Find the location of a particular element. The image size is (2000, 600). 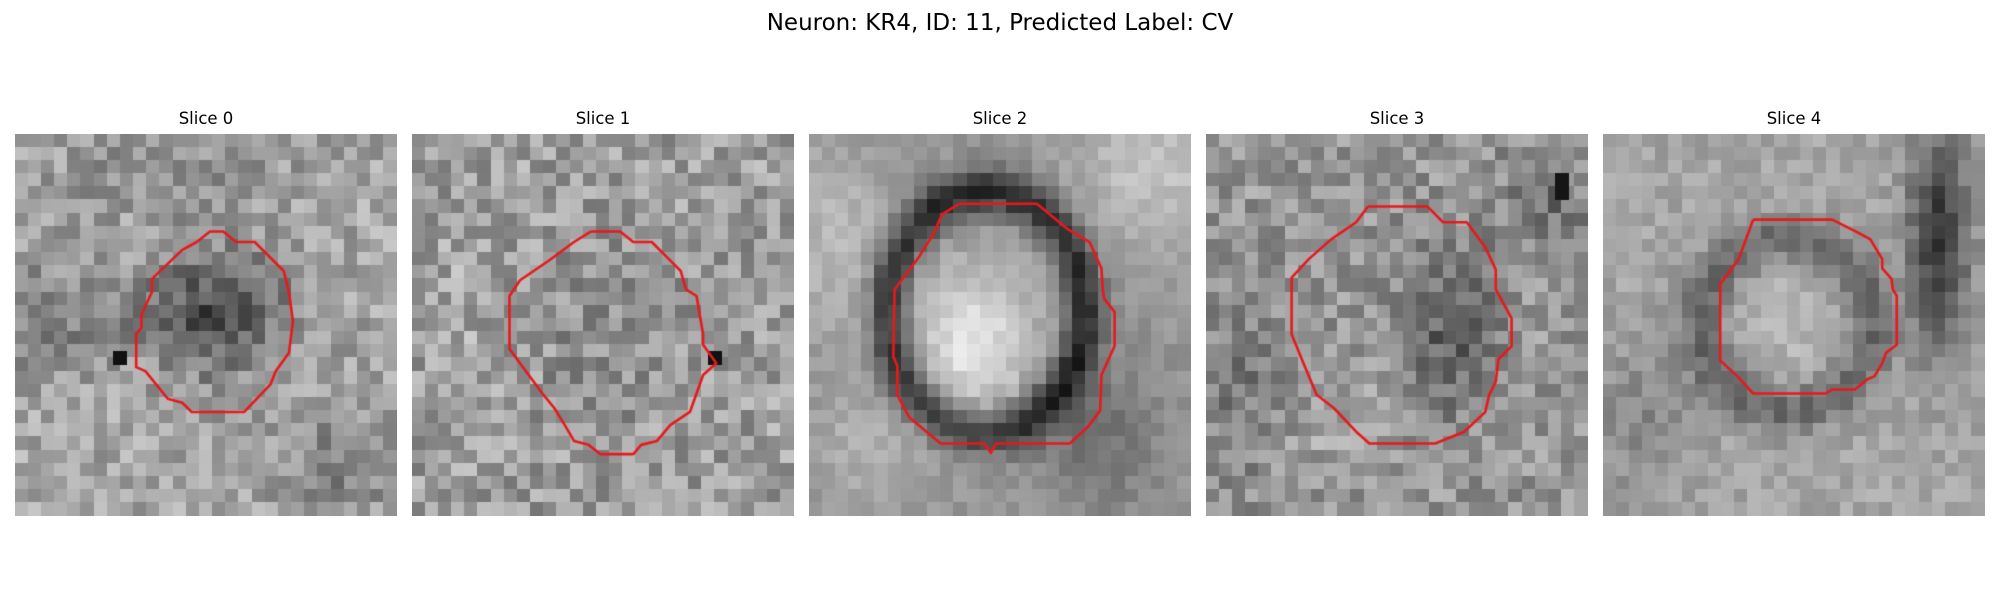

slice-panel-3: Slice 3 is located at coordinates (1397, 313).